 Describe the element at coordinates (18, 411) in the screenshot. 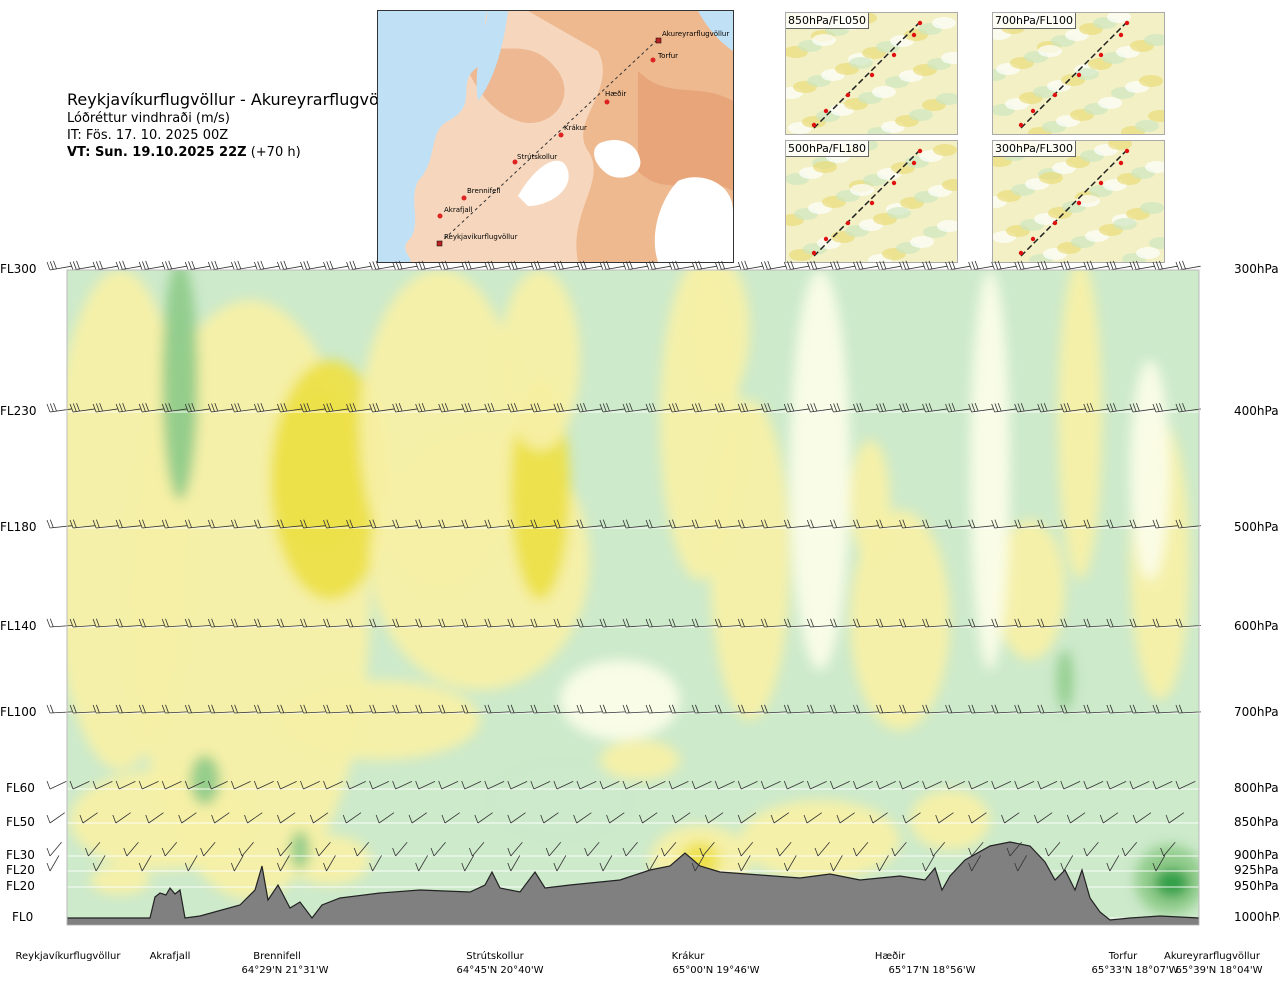

I see `fl-axis-label: FL230` at that location.